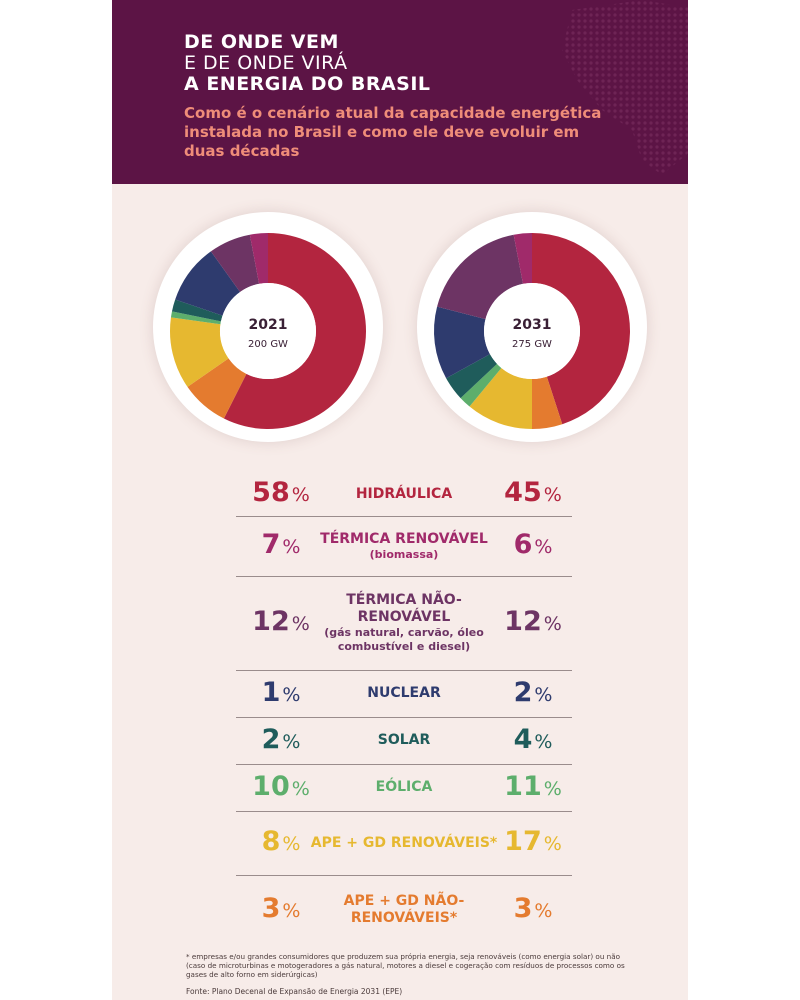 The image size is (800, 1000). I want to click on value-2031: 45%, so click(533, 492).